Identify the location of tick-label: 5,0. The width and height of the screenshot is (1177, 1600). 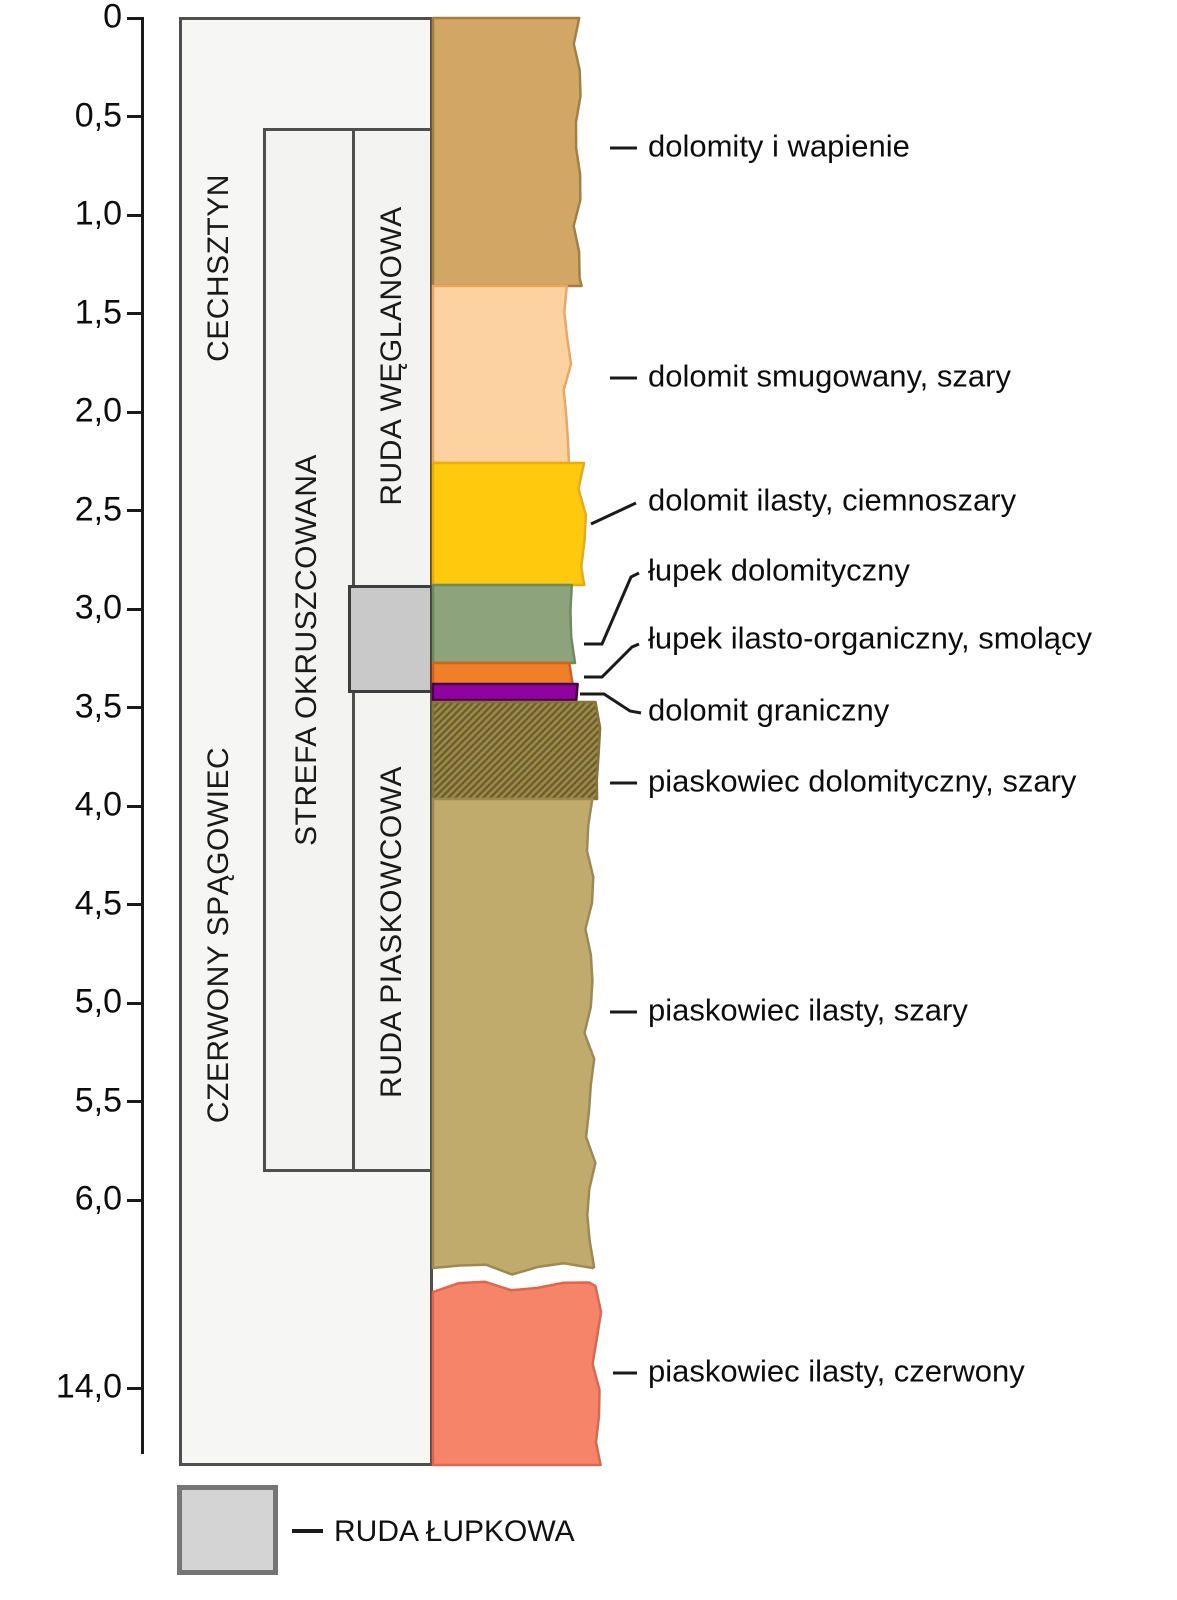
(98, 1001).